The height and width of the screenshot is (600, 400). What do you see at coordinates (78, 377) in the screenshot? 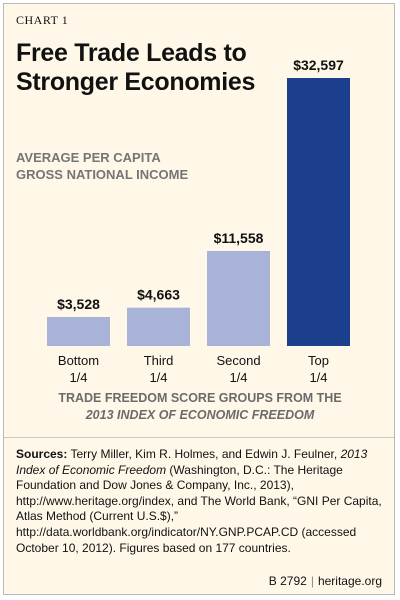
I see `category-label-0-1: 1/4` at bounding box center [78, 377].